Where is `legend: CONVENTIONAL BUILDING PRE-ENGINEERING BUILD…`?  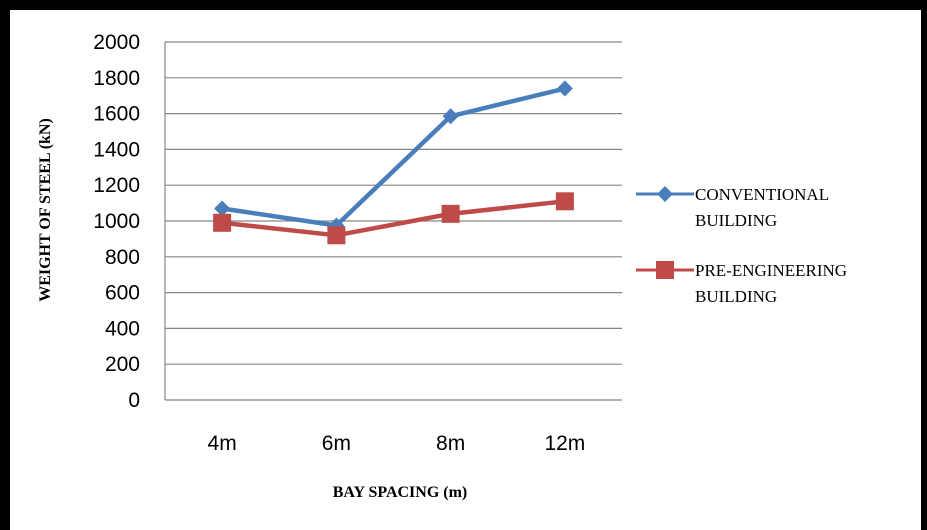 legend: CONVENTIONAL BUILDING PRE-ENGINEERING BUILD… is located at coordinates (741, 245).